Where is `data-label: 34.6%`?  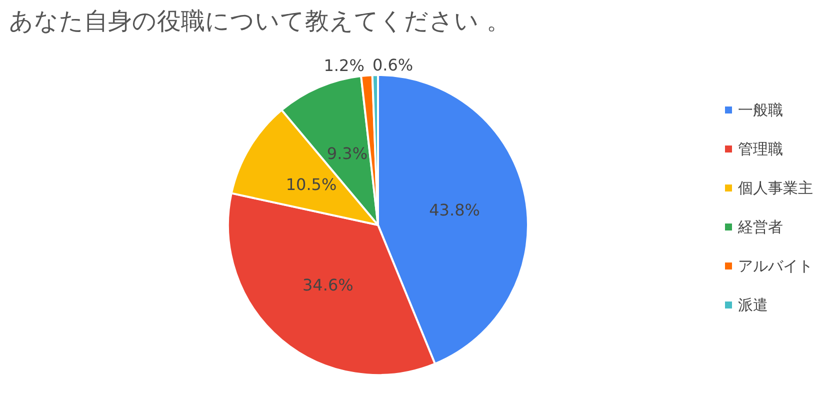
data-label: 34.6% is located at coordinates (328, 284).